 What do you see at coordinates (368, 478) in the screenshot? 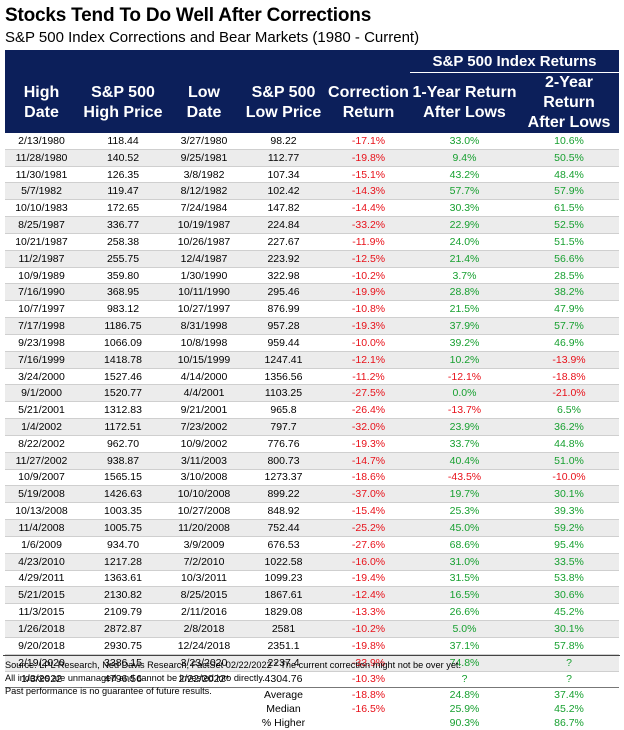
I see `cell-correction-return: -18.6%` at bounding box center [368, 478].